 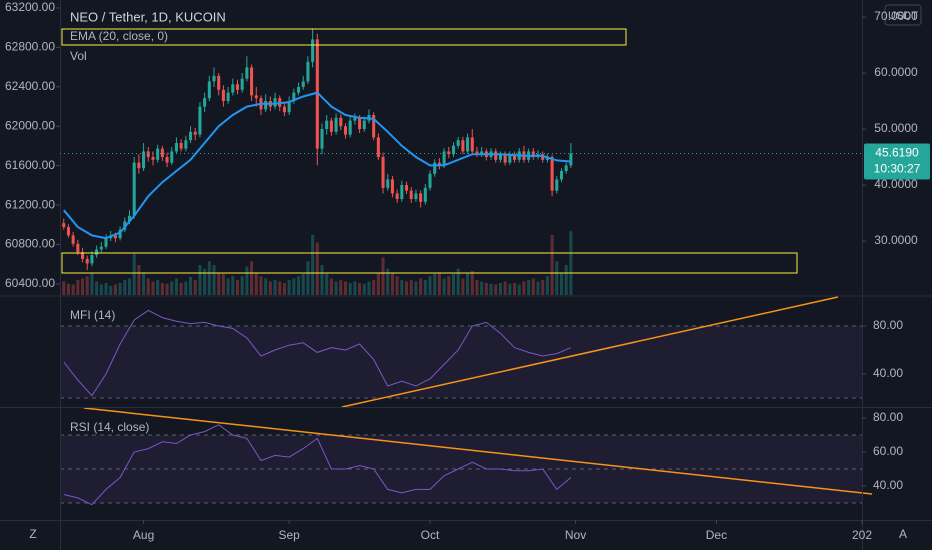 I want to click on last-price-label: 45.6190, so click(x=897, y=153).